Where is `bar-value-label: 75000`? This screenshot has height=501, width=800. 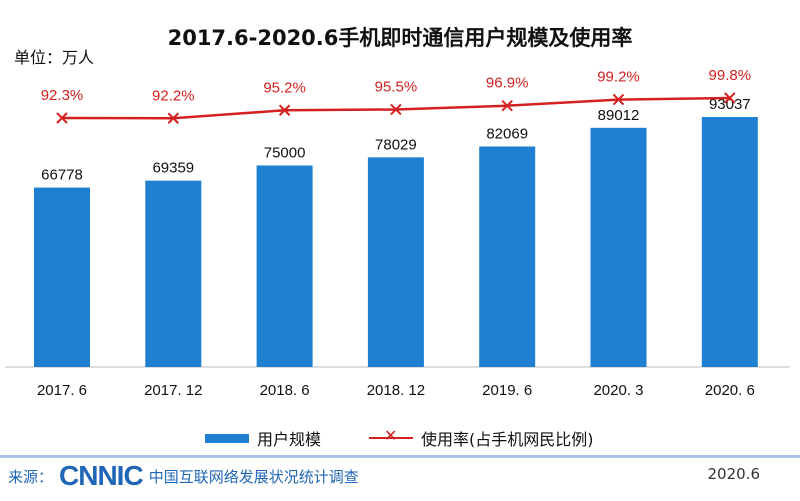
bar-value-label: 75000 is located at coordinates (285, 152).